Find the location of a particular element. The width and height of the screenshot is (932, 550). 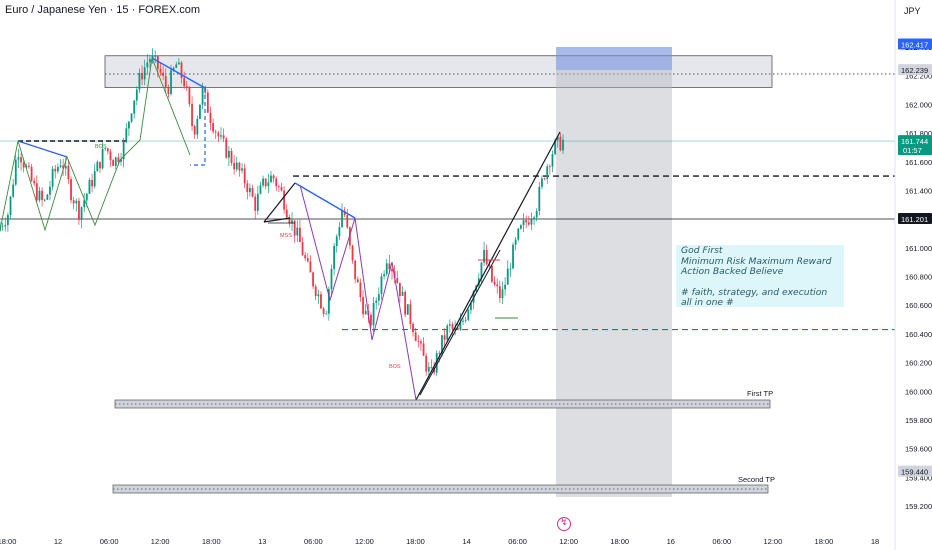

tradingview-logo-icon: ↯ is located at coordinates (564, 524).